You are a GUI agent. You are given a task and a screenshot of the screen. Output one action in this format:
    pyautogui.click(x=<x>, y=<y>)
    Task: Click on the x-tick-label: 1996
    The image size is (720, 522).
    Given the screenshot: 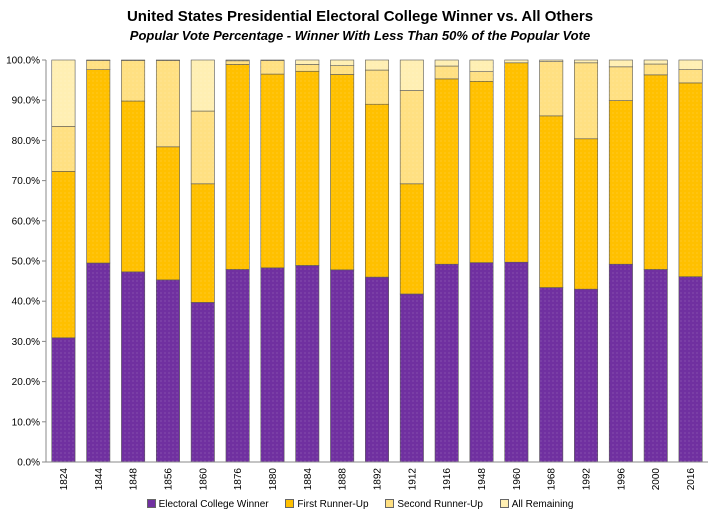 What is the action you would take?
    pyautogui.click(x=621, y=479)
    